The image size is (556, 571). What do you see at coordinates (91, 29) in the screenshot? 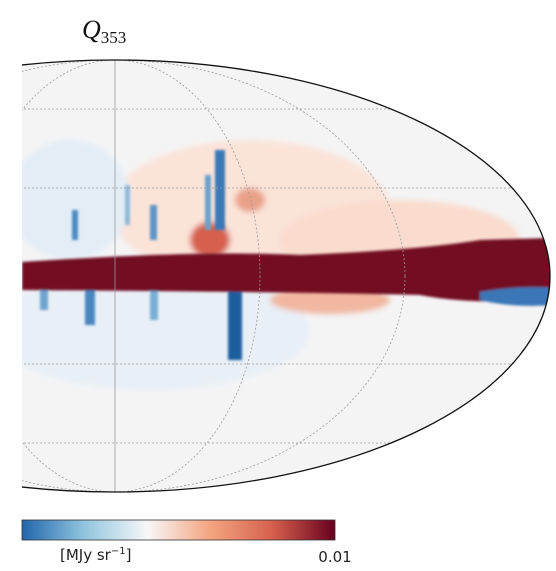
I see `title-symbol: Q` at bounding box center [91, 29].